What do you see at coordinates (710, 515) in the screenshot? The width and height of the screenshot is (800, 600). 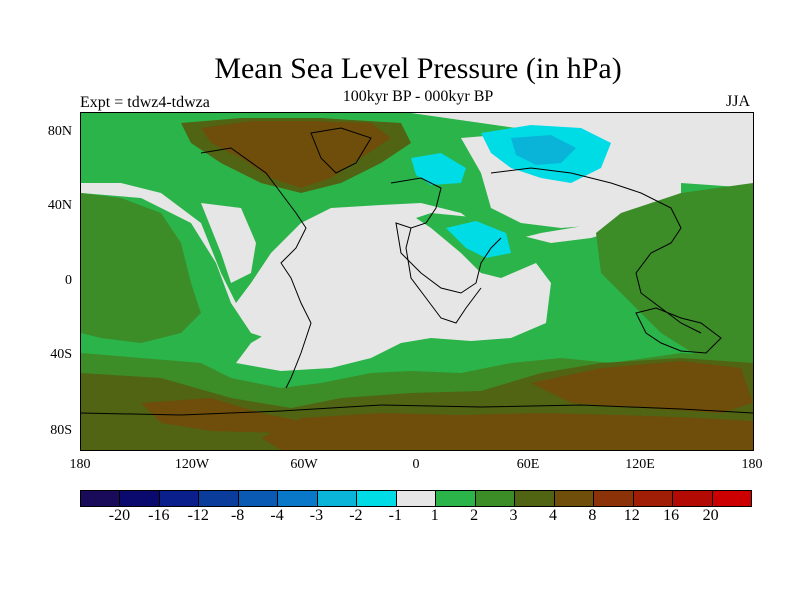 I see `colorbar-label: 20` at bounding box center [710, 515].